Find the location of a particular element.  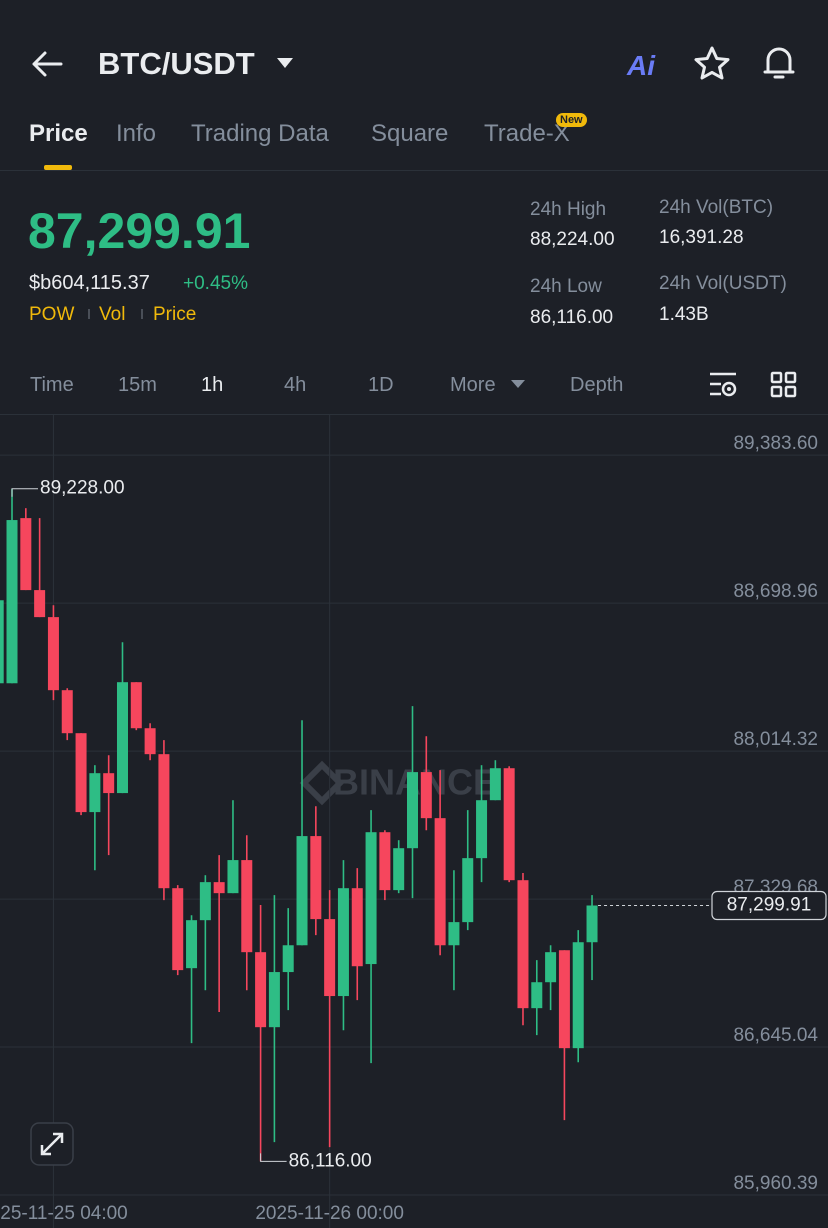

back-button is located at coordinates (47, 64).